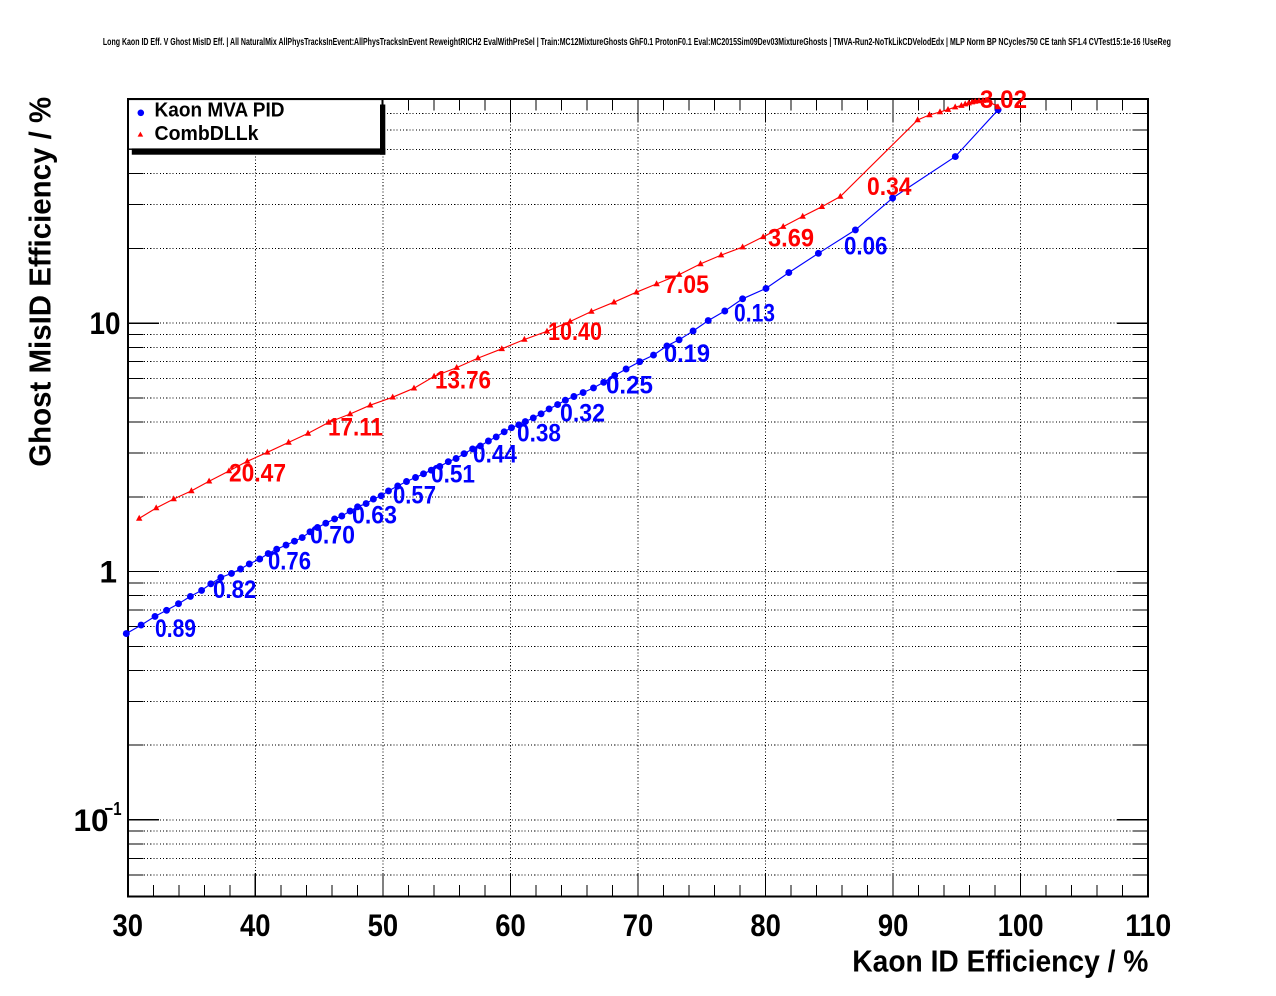  Describe the element at coordinates (453, 475) in the screenshot. I see `svg-text: 0.51` at that location.